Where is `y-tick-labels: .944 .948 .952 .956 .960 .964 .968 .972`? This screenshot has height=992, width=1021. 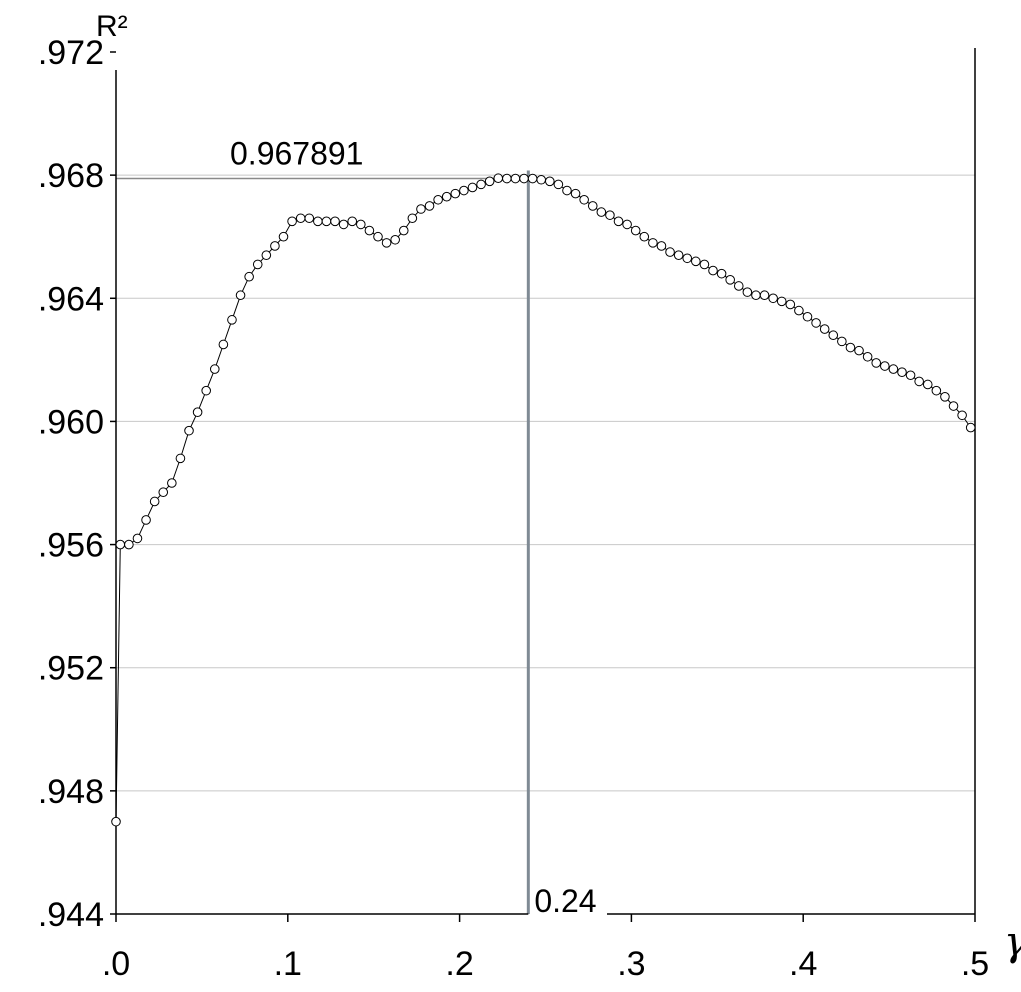 y-tick-labels: .944 .948 .952 .956 .960 .964 .968 .972 is located at coordinates (71, 484).